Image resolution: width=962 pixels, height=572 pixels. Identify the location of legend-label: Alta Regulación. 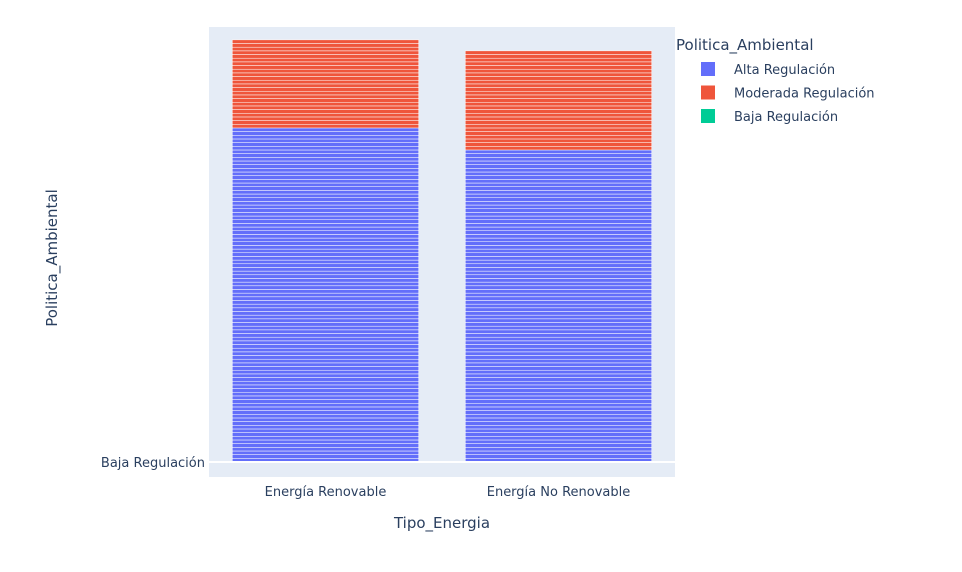
(784, 70).